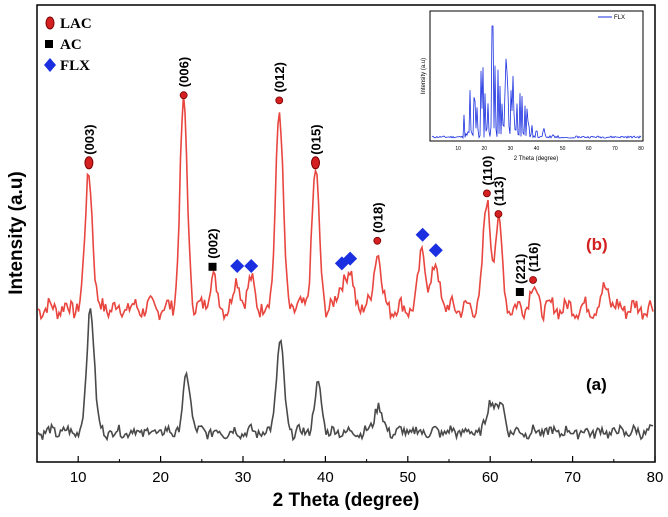  What do you see at coordinates (316, 139) in the screenshot?
I see `peak-label: (015)` at bounding box center [316, 139].